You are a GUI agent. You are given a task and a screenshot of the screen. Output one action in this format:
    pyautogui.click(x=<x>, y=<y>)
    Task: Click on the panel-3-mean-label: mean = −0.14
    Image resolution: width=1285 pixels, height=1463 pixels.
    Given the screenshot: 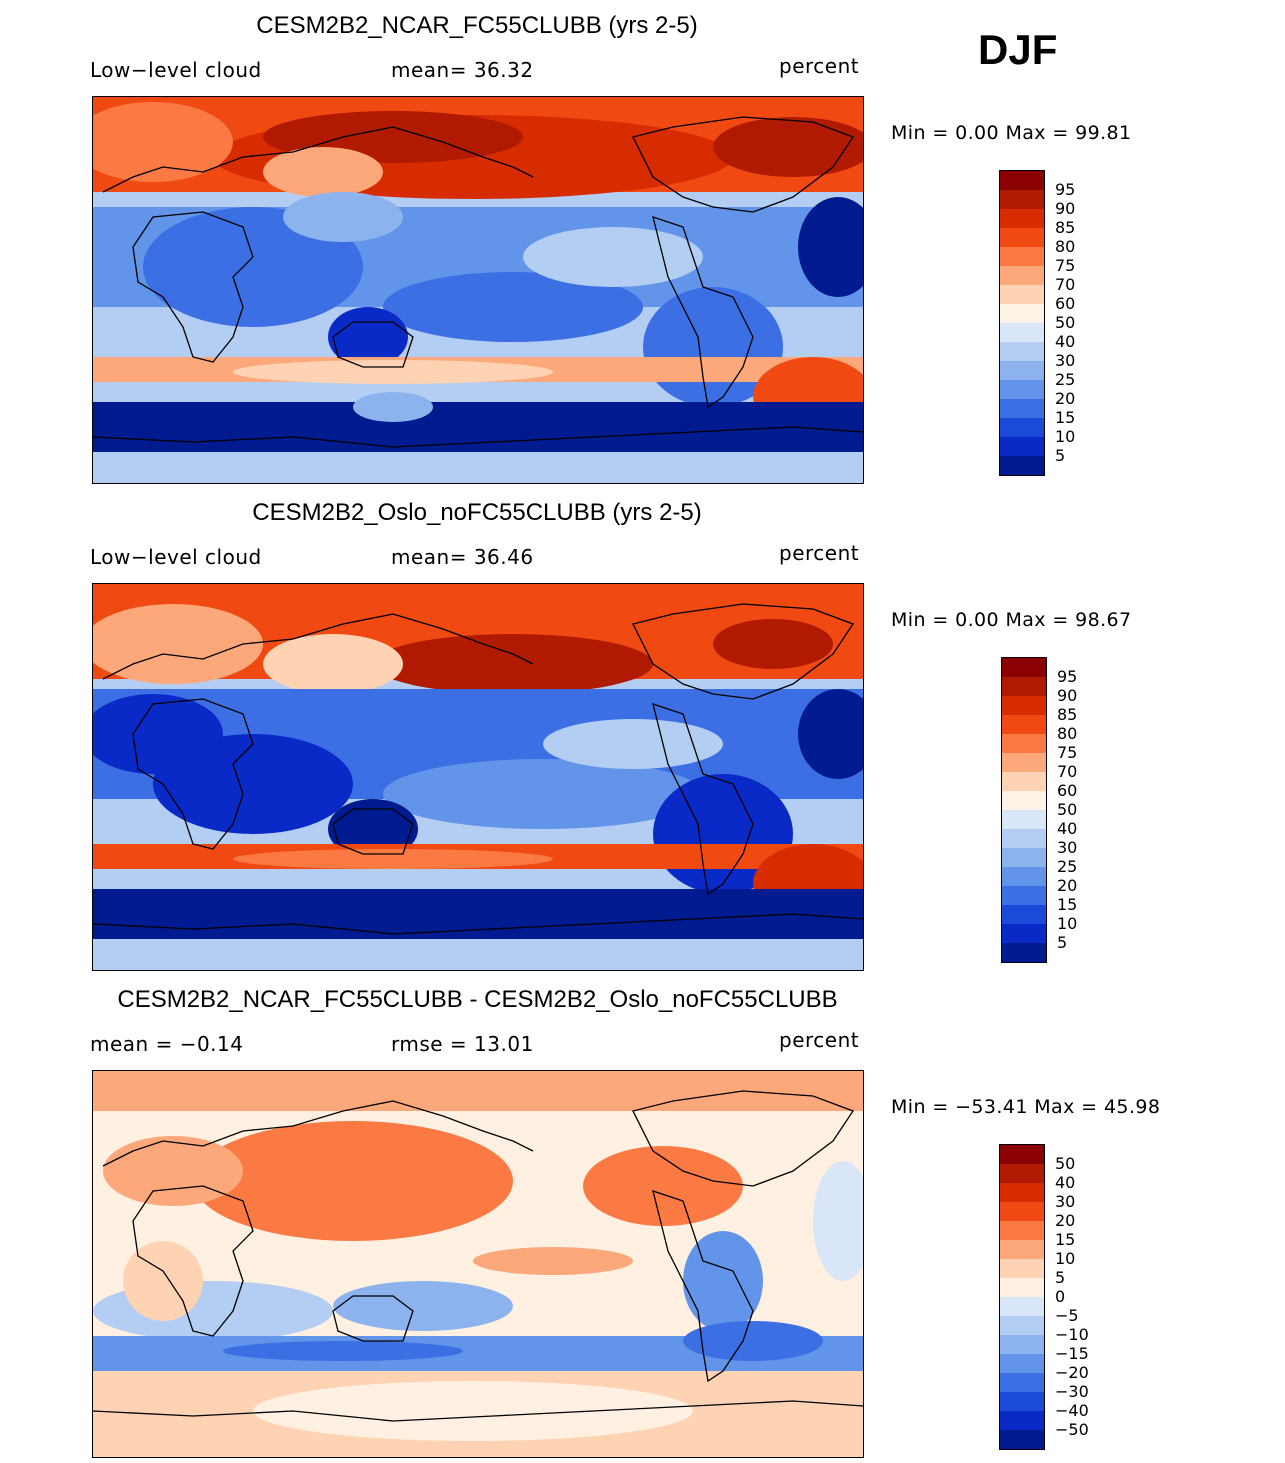 What is the action you would take?
    pyautogui.click(x=167, y=1044)
    